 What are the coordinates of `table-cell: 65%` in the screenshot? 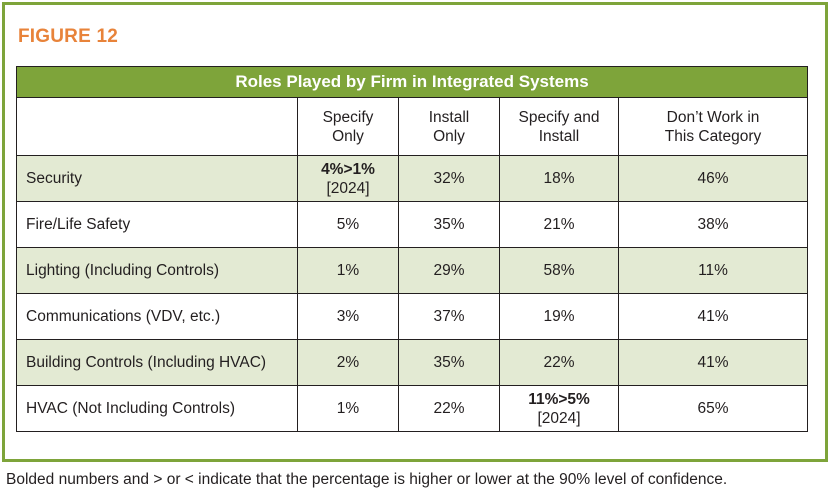 It's located at (713, 408).